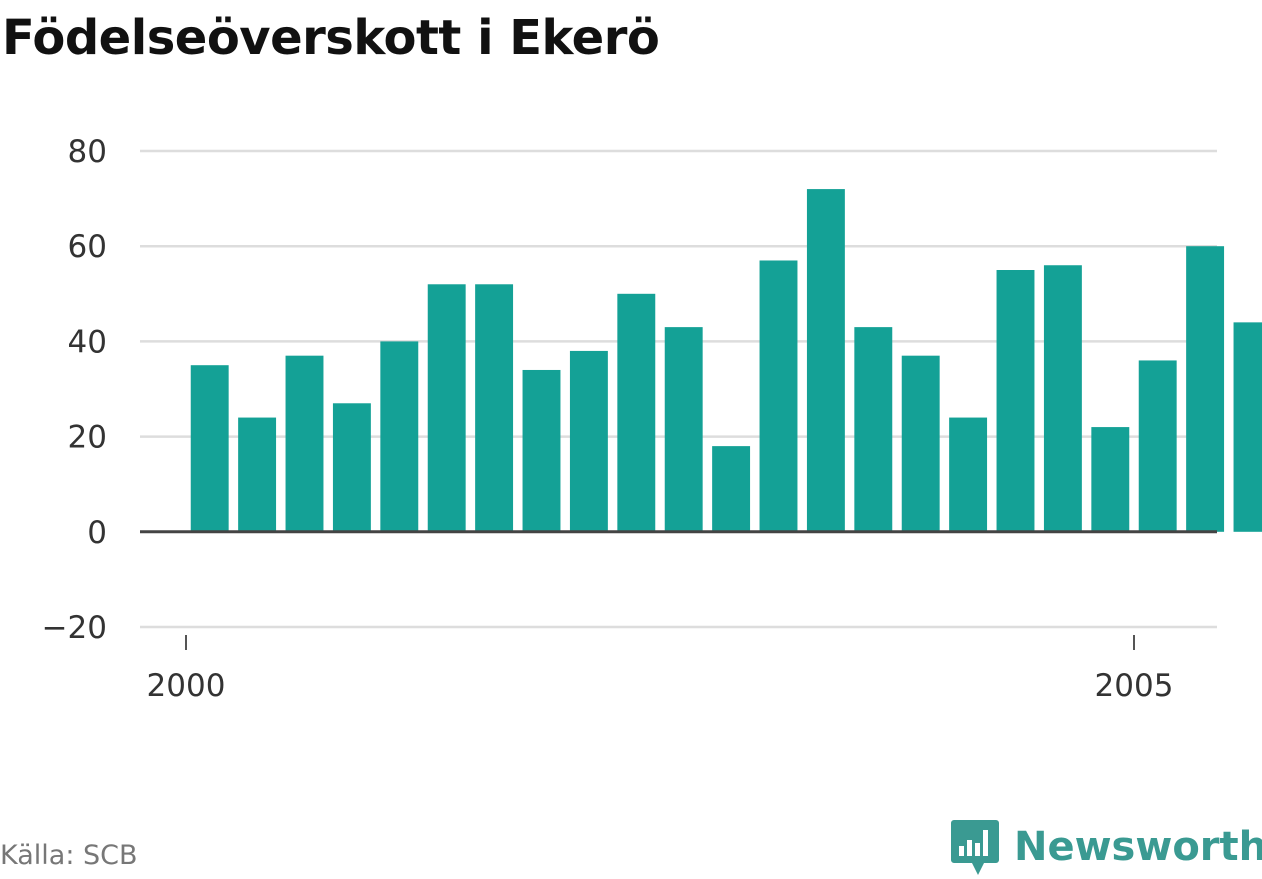 This screenshot has width=1262, height=879. What do you see at coordinates (186, 686) in the screenshot?
I see `x-tick-label: 2000` at bounding box center [186, 686].